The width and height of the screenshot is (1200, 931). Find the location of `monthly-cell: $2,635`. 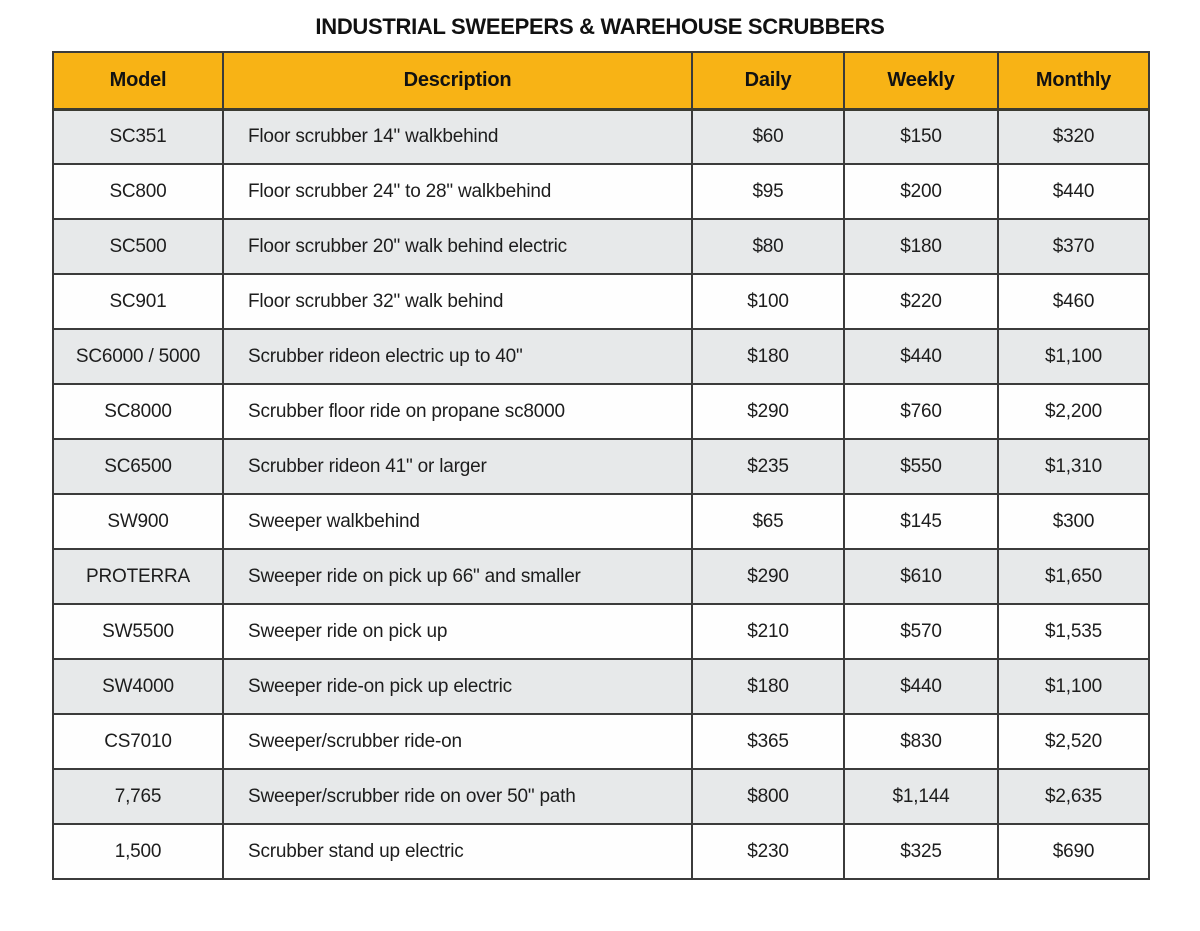

monthly-cell: $2,635 is located at coordinates (1073, 796).